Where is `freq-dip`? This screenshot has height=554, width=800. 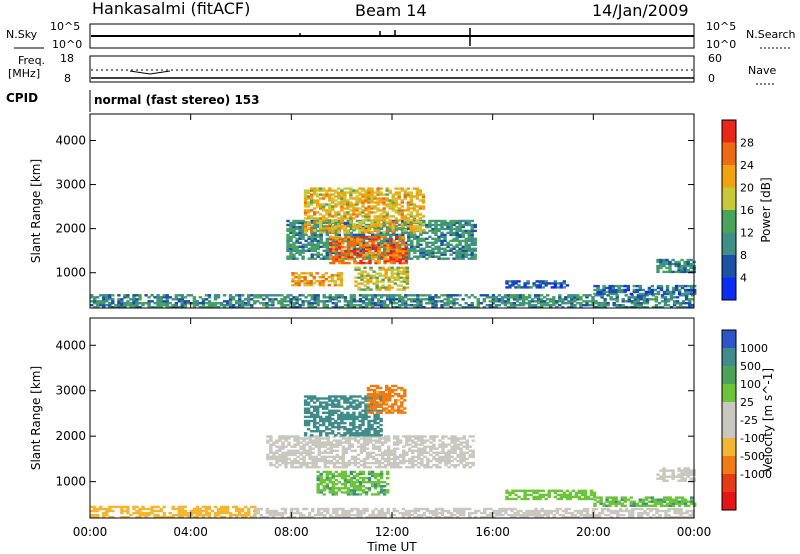
freq-dip is located at coordinates (150, 72).